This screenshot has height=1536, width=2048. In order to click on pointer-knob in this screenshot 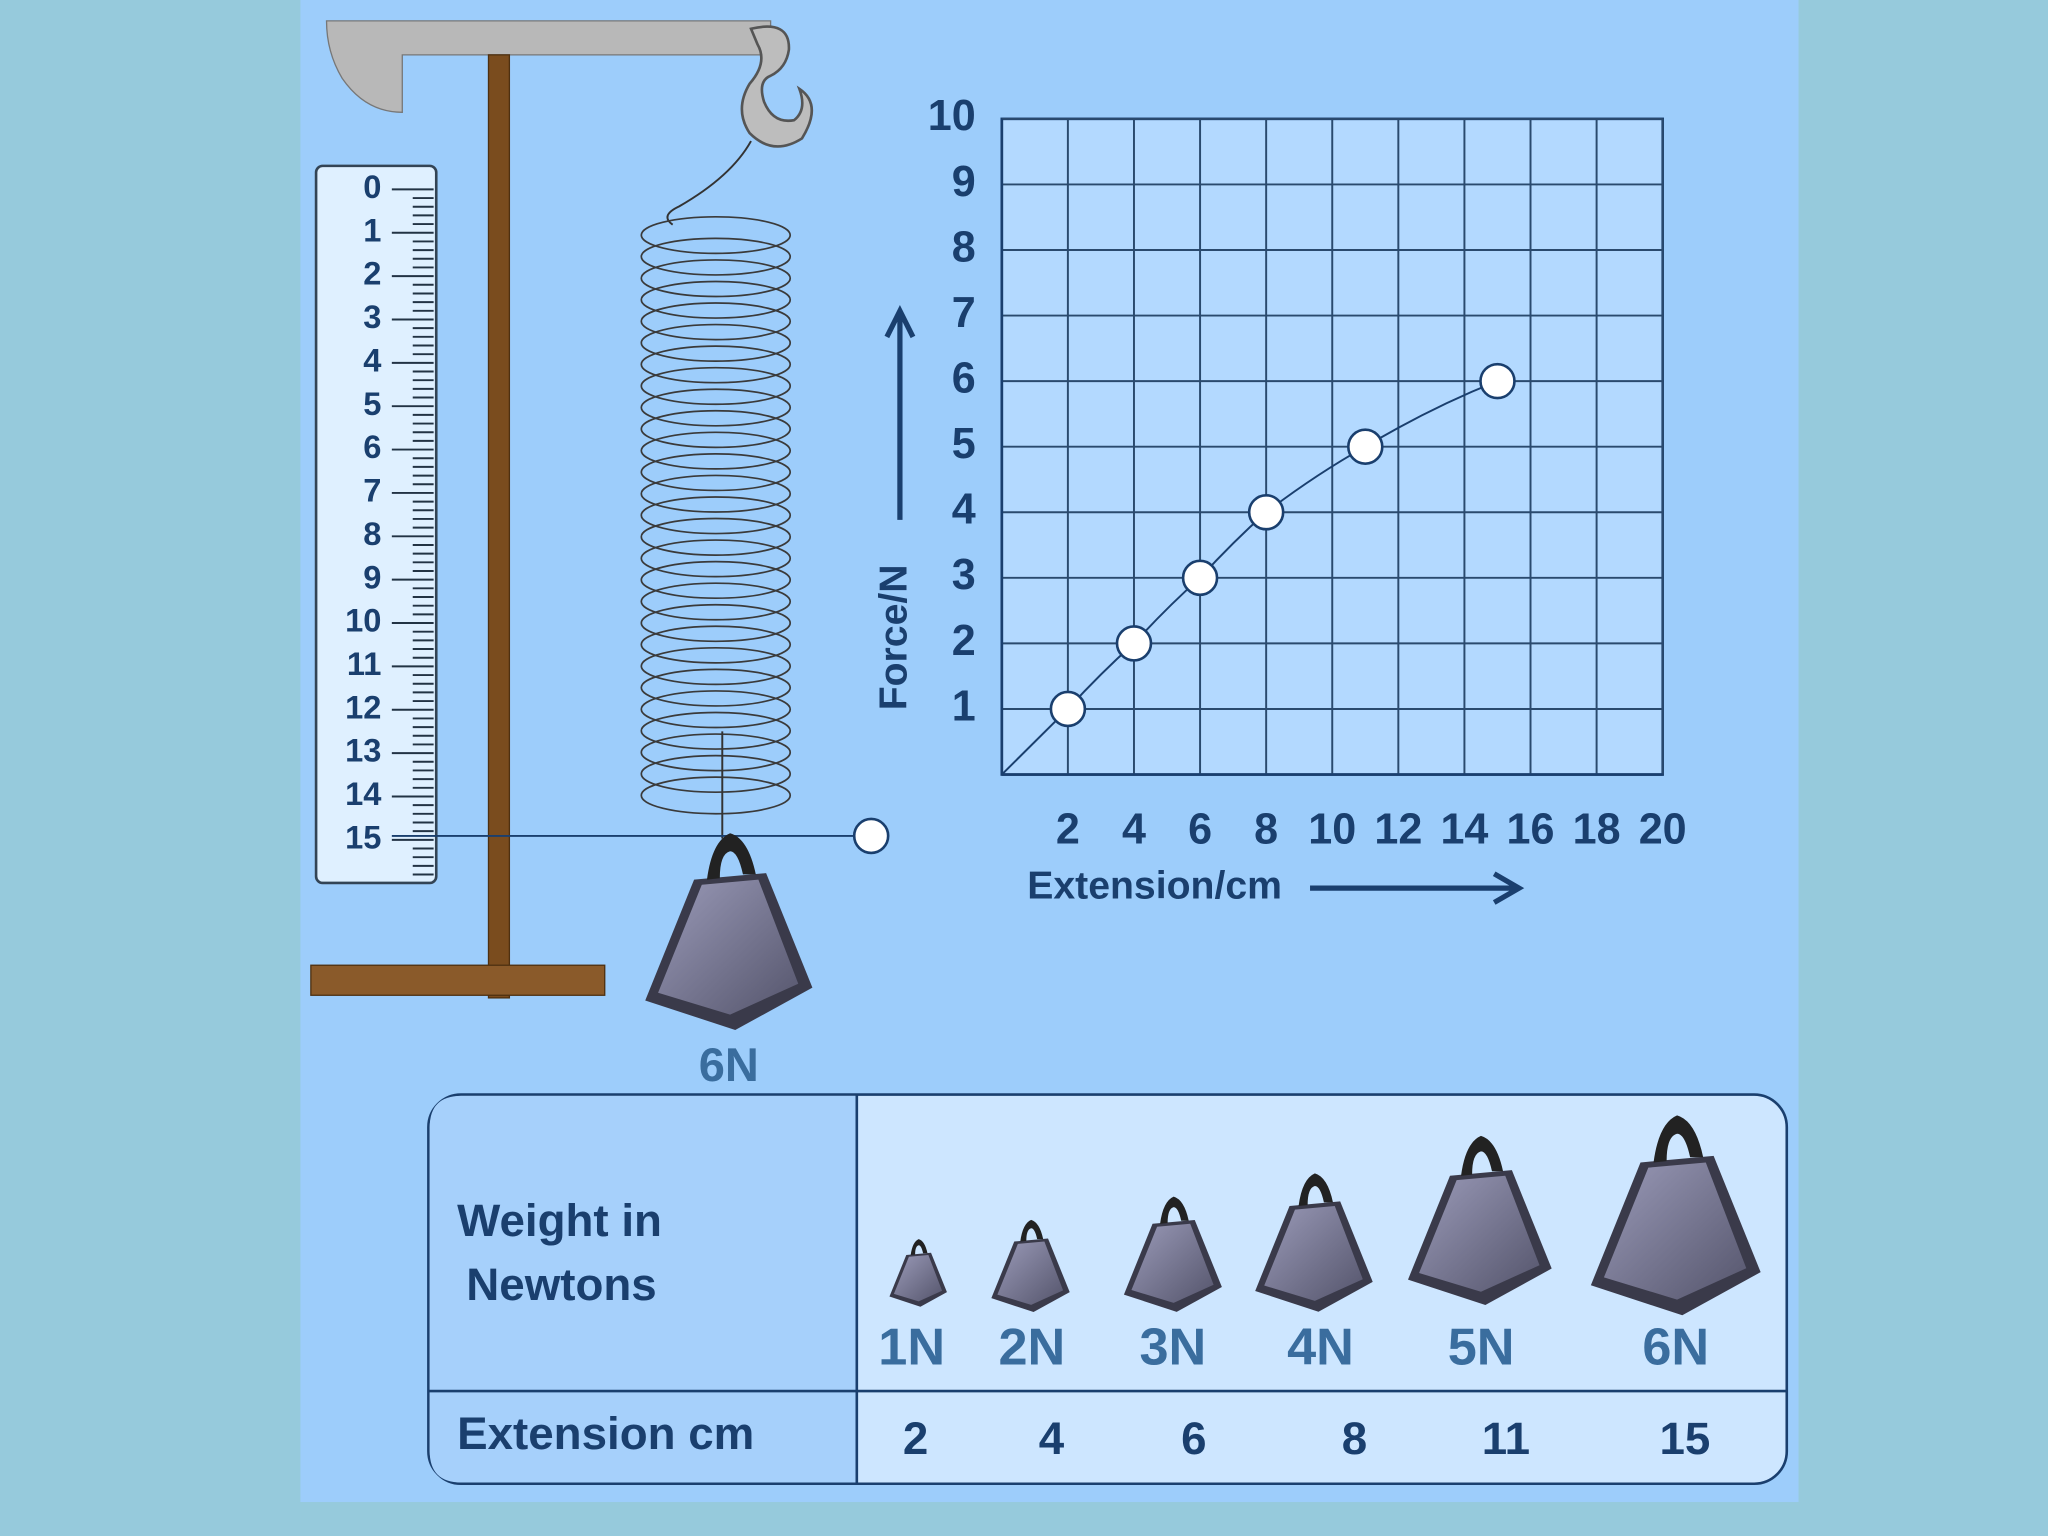, I will do `click(871, 836)`.